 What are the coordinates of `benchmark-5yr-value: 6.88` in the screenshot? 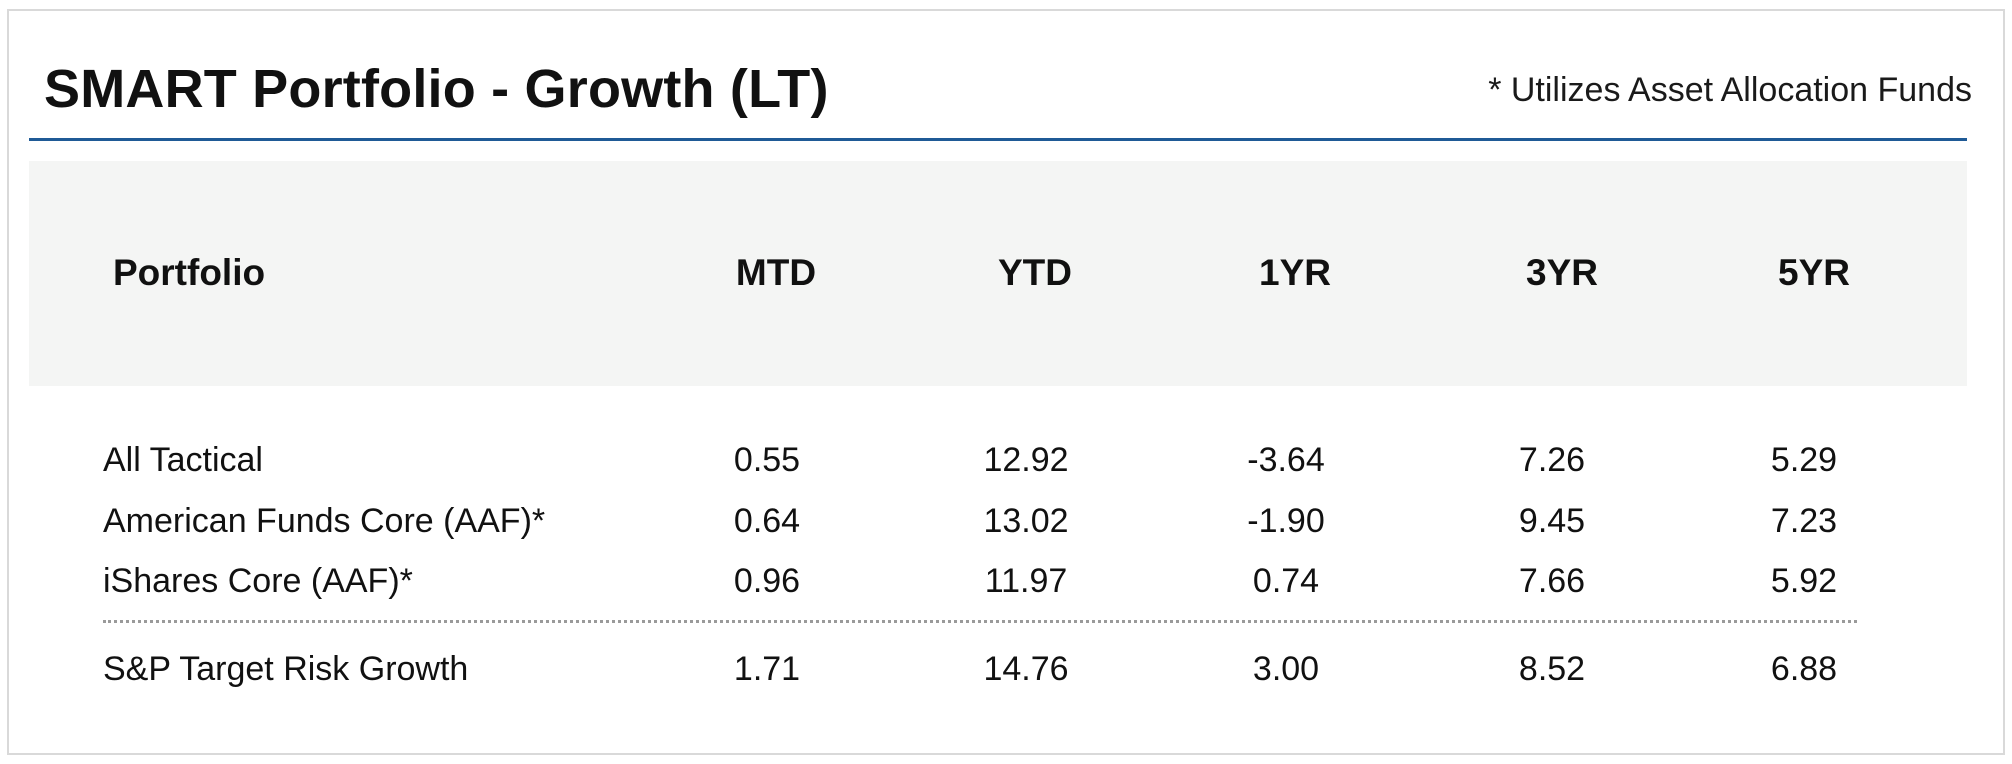 It's located at (1804, 669).